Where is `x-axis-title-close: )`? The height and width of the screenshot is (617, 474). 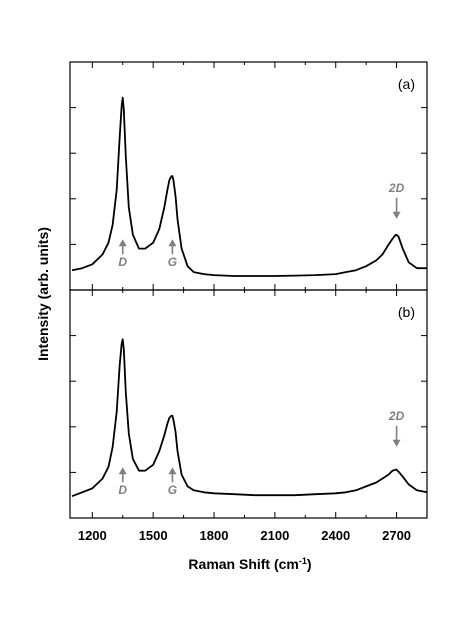
x-axis-title-close: ) is located at coordinates (309, 564).